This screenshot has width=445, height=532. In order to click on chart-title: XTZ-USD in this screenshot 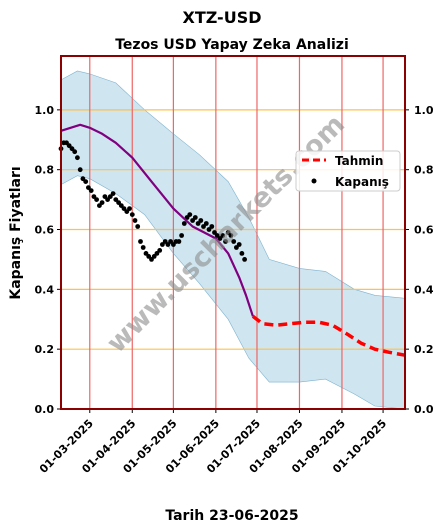, I will do `click(221, 17)`.